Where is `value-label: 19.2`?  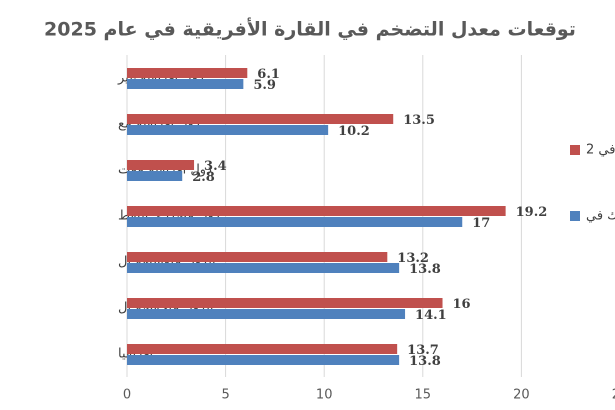
value-label: 19.2 is located at coordinates (532, 212).